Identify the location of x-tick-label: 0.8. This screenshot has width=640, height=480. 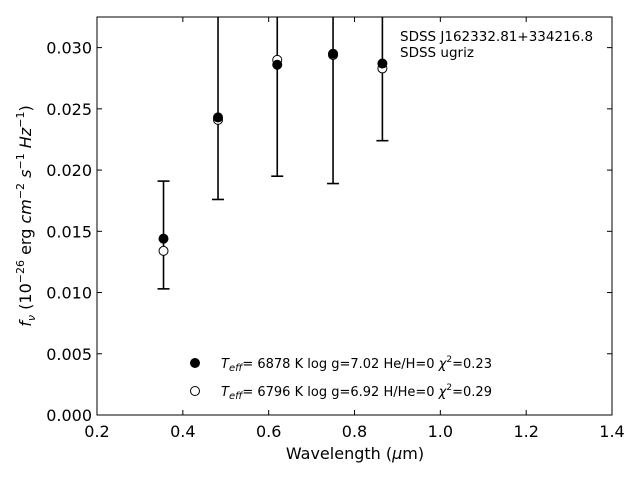
(354, 431).